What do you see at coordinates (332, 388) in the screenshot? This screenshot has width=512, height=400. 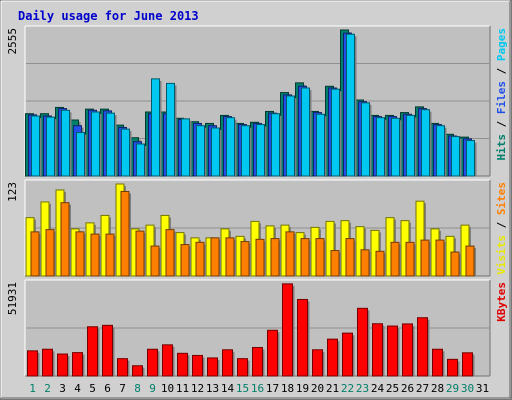 I see `x-tick-label: 21` at bounding box center [332, 388].